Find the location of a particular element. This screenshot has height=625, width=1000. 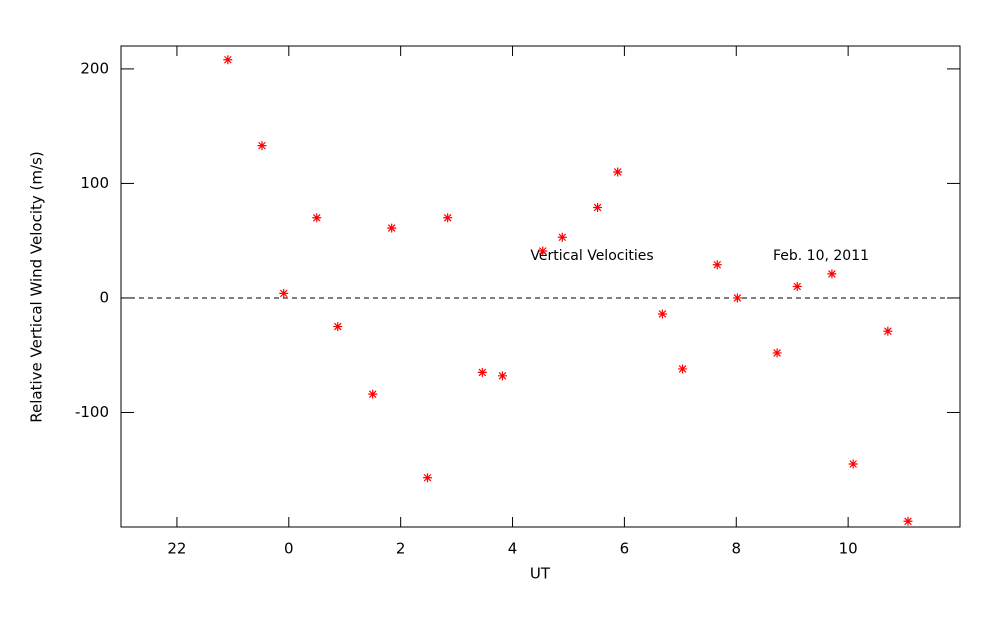

x-tick-label: 0 is located at coordinates (289, 549).